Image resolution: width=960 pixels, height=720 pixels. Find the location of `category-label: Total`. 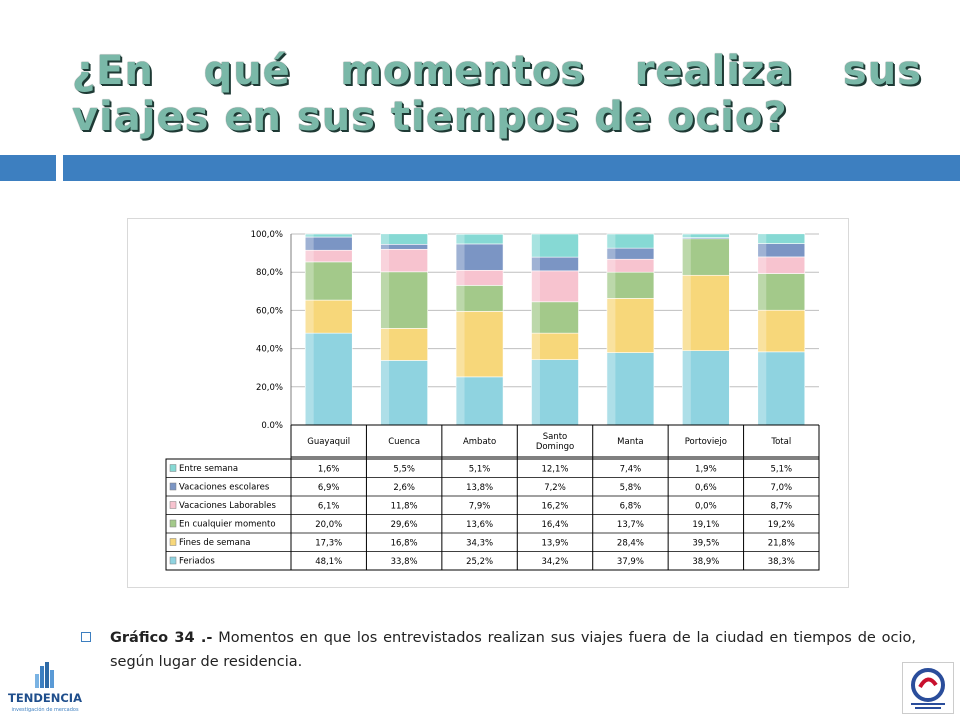

category-label: Total is located at coordinates (780, 442).